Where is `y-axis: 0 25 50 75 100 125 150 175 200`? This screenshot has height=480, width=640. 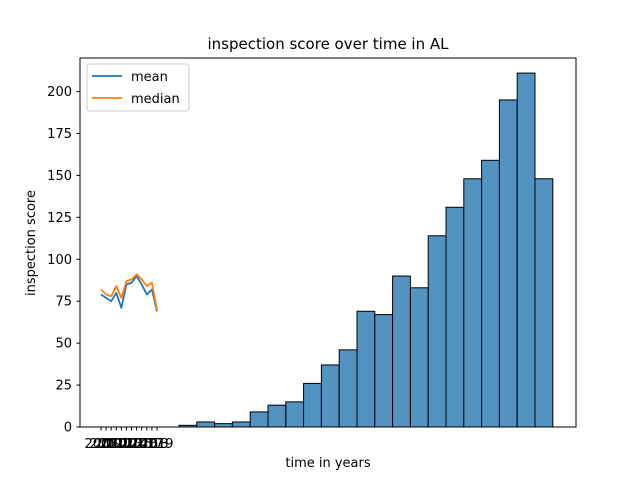 y-axis: 0 25 50 75 100 125 150 175 200 is located at coordinates (63, 260).